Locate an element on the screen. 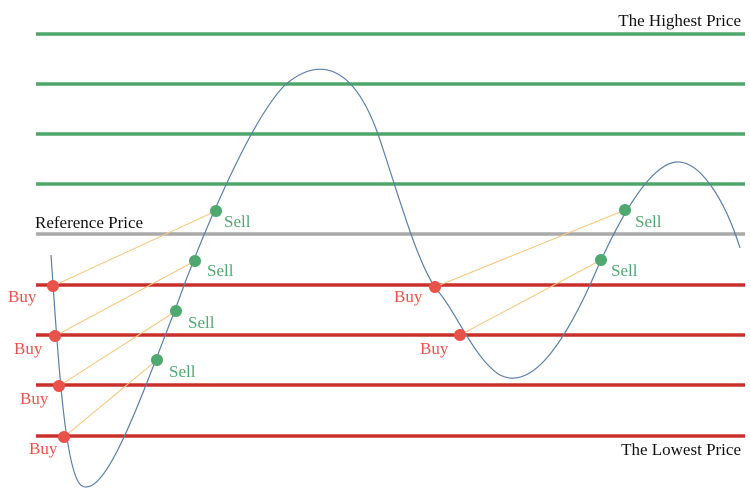 The width and height of the screenshot is (750, 494). sell-label-2: Sell is located at coordinates (220, 270).